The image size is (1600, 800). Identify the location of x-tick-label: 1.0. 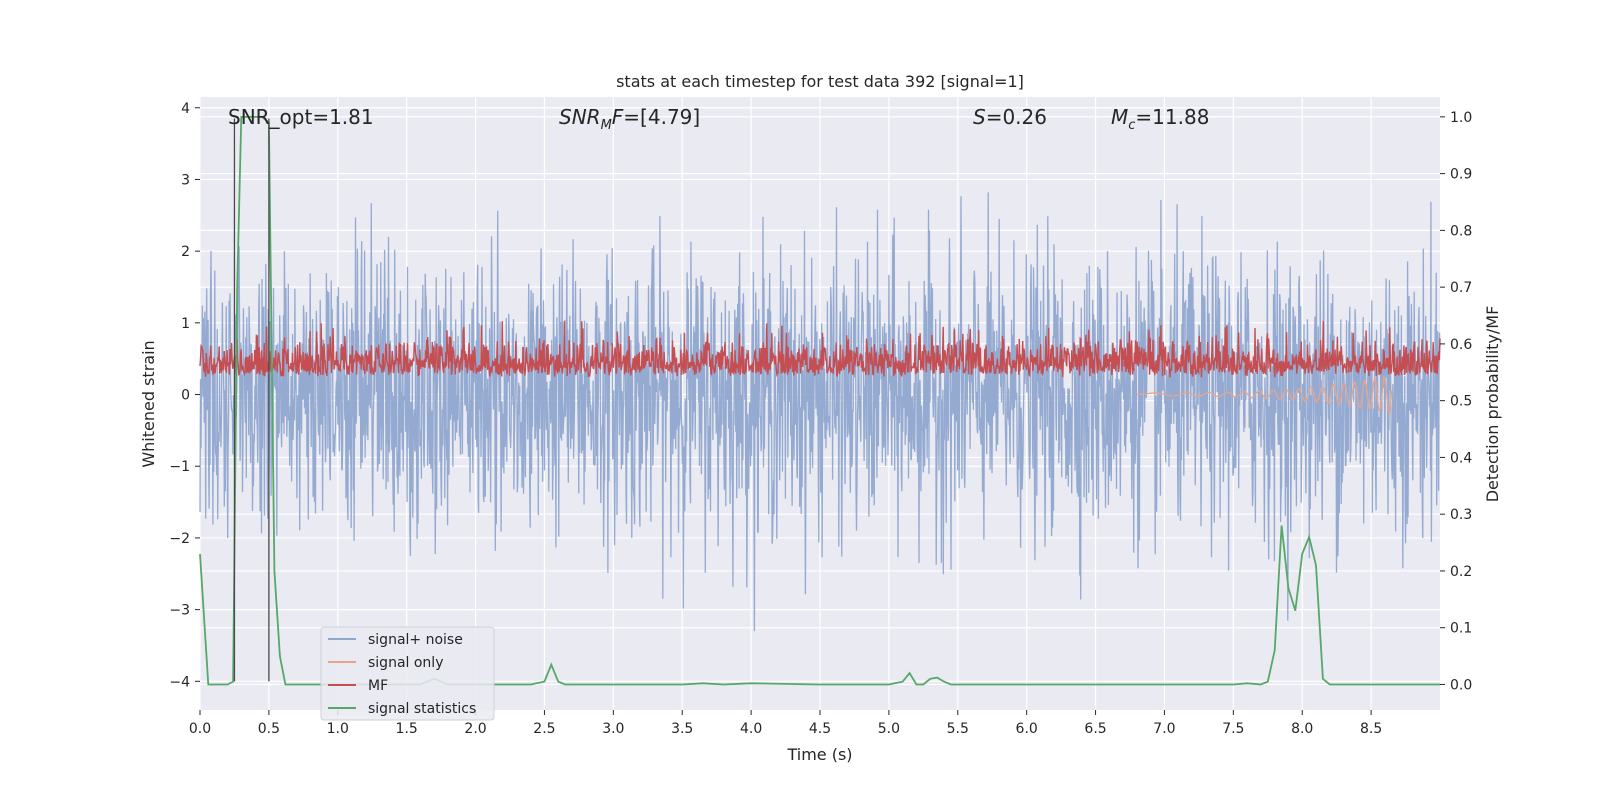
(338, 729).